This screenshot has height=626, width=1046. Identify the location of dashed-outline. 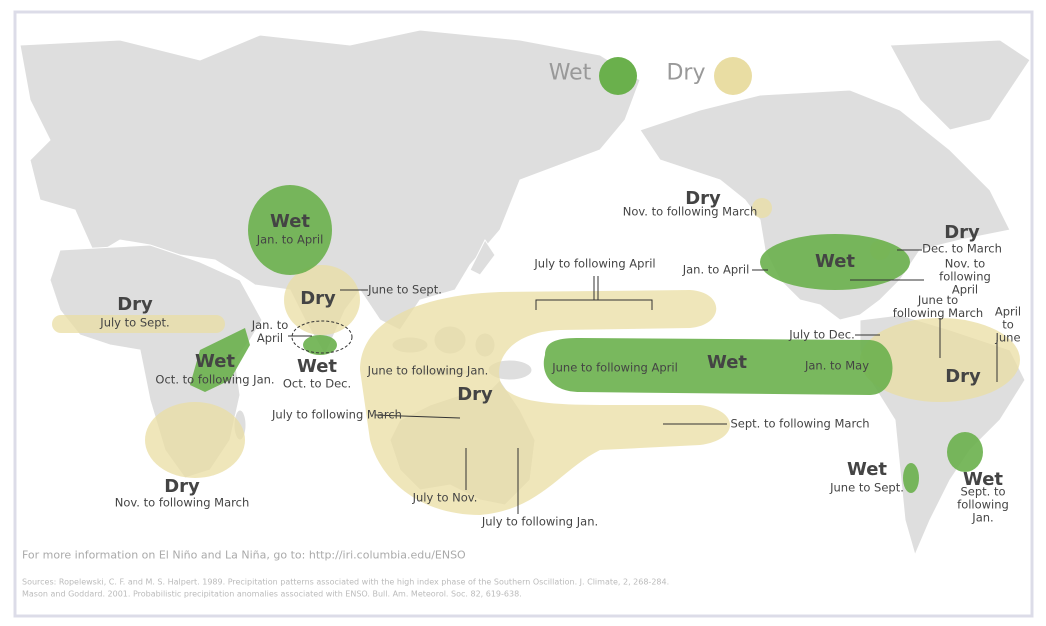
(322, 337).